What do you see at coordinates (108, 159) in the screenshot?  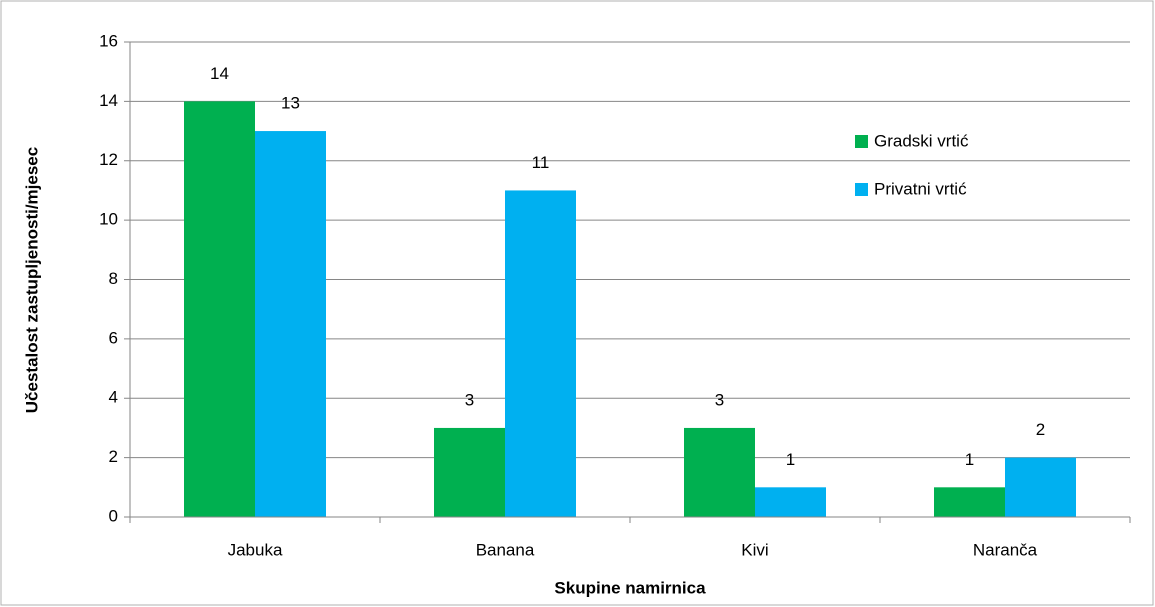 I see `y-tick-label: 12` at bounding box center [108, 159].